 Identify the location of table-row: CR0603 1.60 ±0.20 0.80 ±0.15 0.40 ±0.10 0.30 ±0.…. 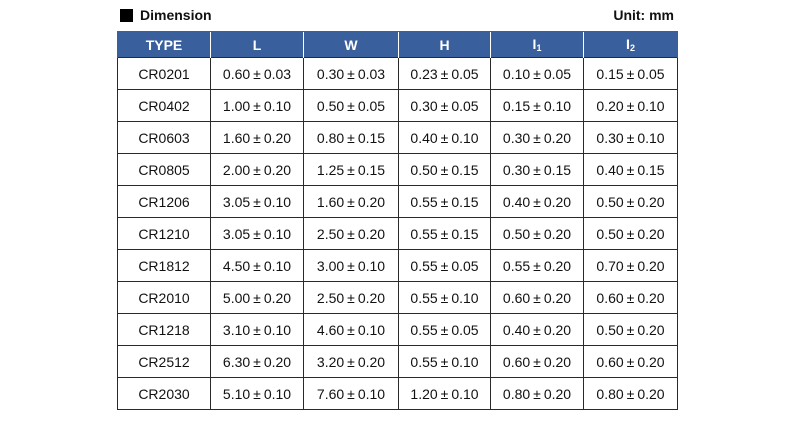
(397, 137).